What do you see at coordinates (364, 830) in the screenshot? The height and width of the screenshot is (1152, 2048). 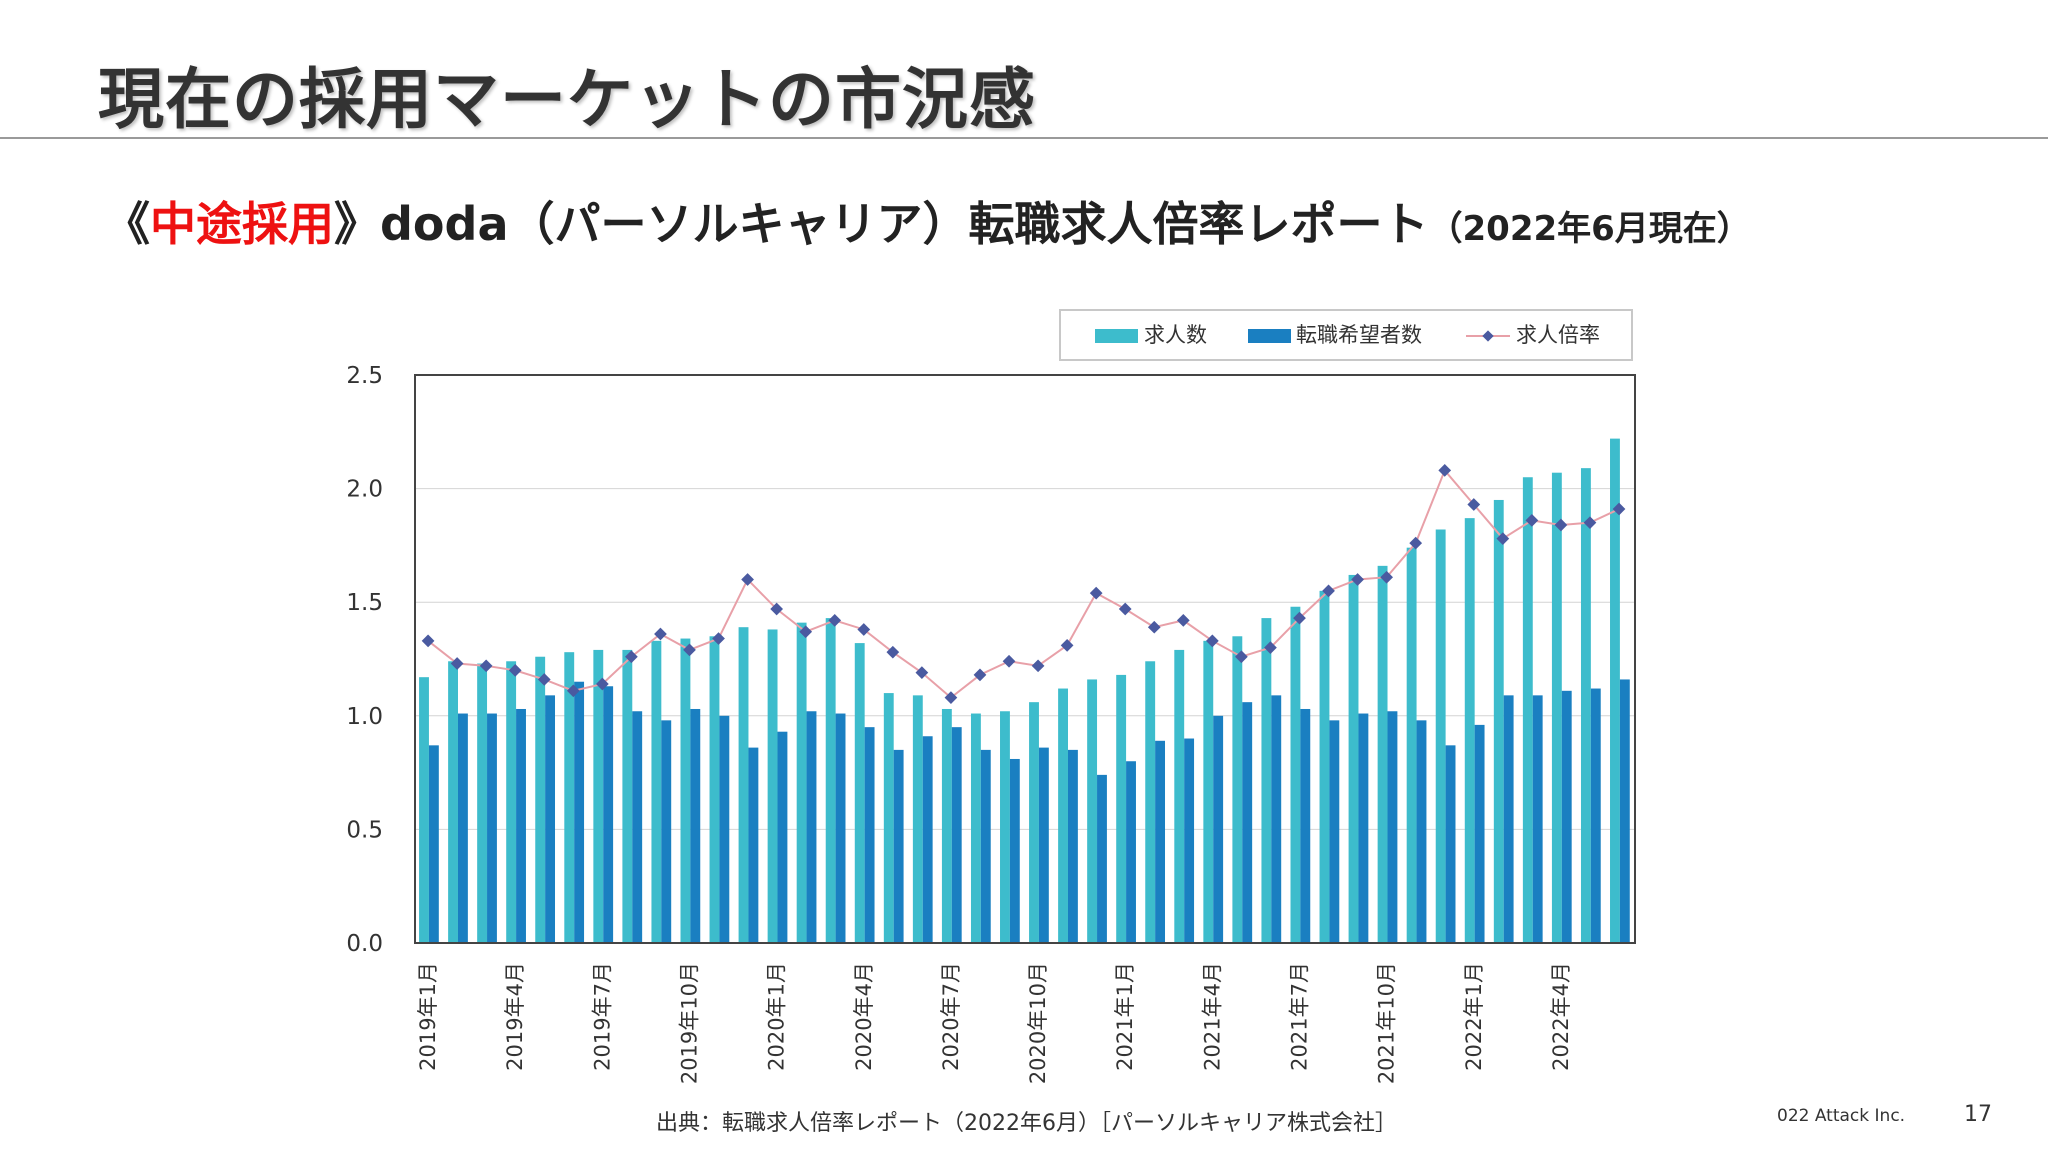 I see `y-tick-label: 0.5` at bounding box center [364, 830].